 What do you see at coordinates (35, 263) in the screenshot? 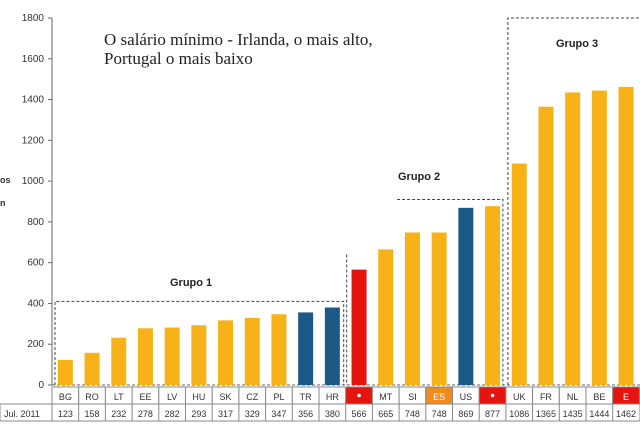
I see `y-tick-label: 600` at bounding box center [35, 263].